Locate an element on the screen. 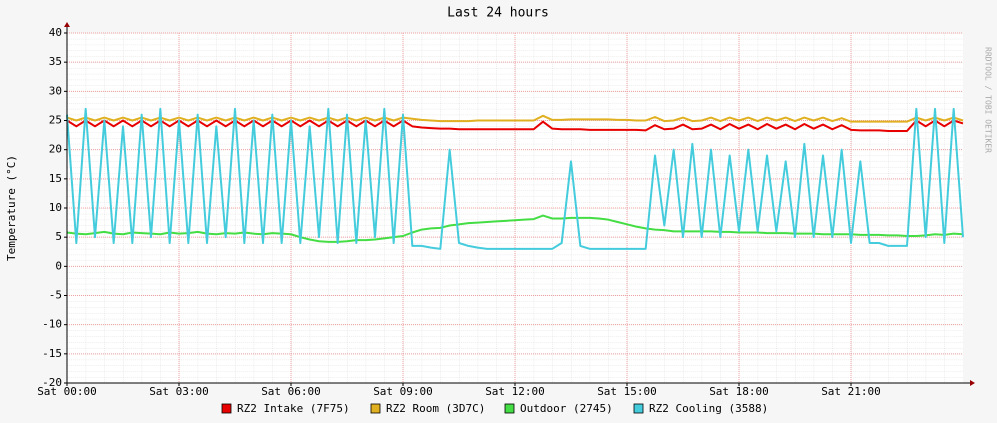 The image size is (997, 423). y-arrow is located at coordinates (67, 24).